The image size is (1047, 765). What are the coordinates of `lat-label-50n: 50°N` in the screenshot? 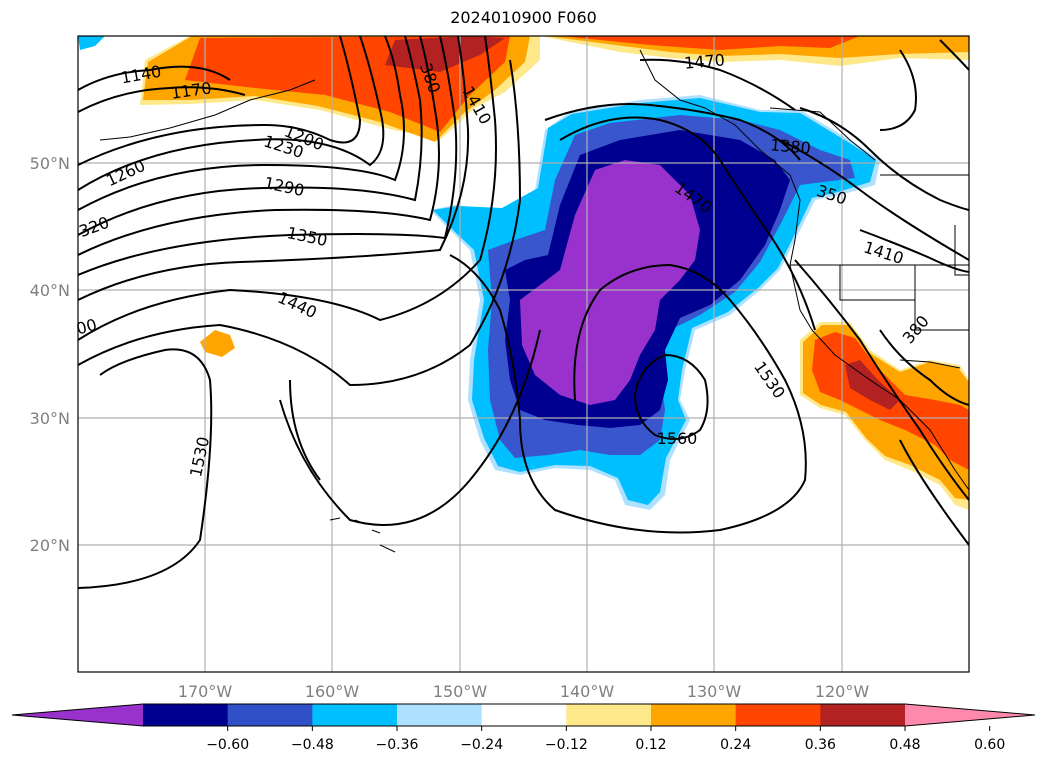 It's located at (50, 163).